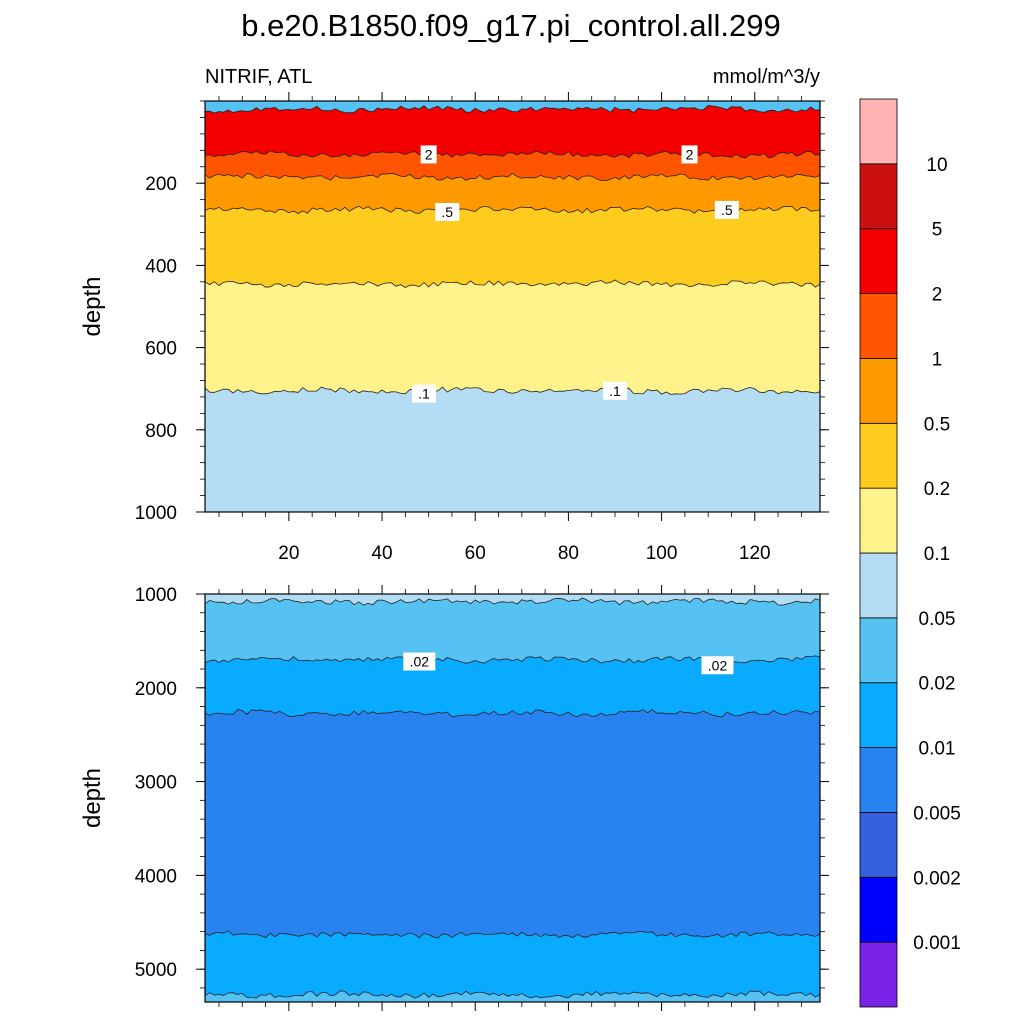 The width and height of the screenshot is (1024, 1024). Describe the element at coordinates (161, 349) in the screenshot. I see `y-tick-label: 600` at that location.